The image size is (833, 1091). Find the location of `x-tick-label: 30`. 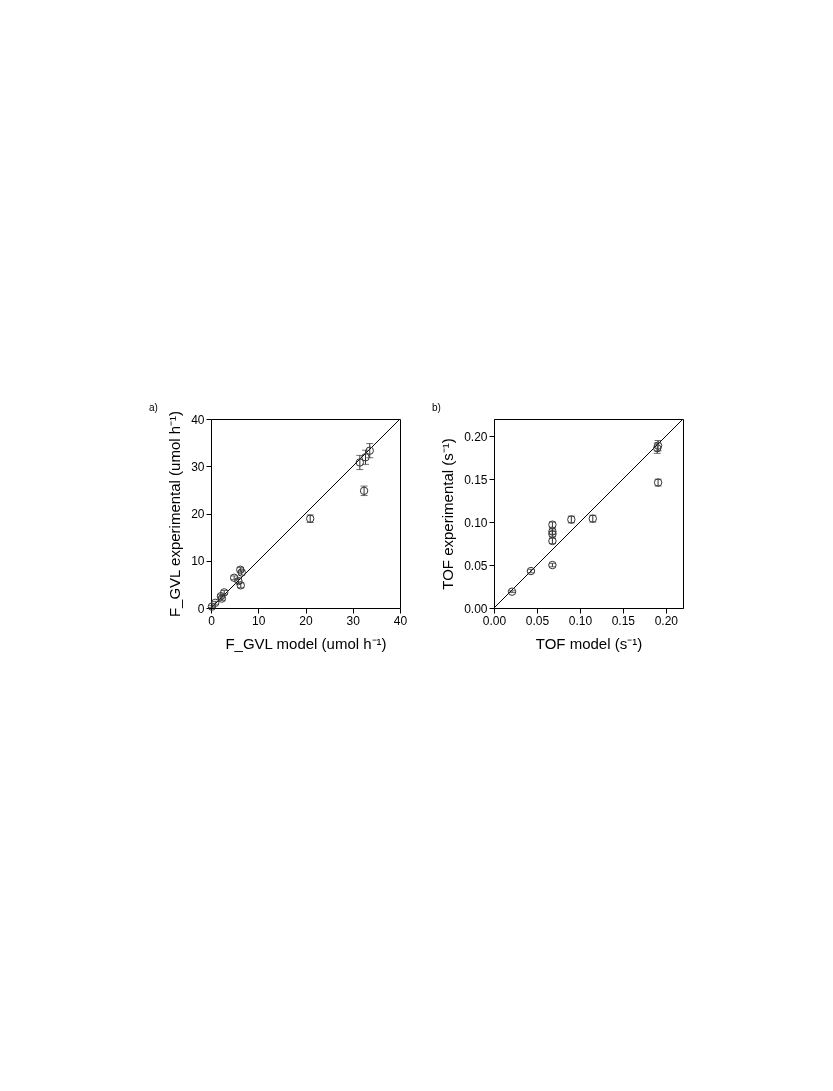

x-tick-label: 30 is located at coordinates (353, 620).